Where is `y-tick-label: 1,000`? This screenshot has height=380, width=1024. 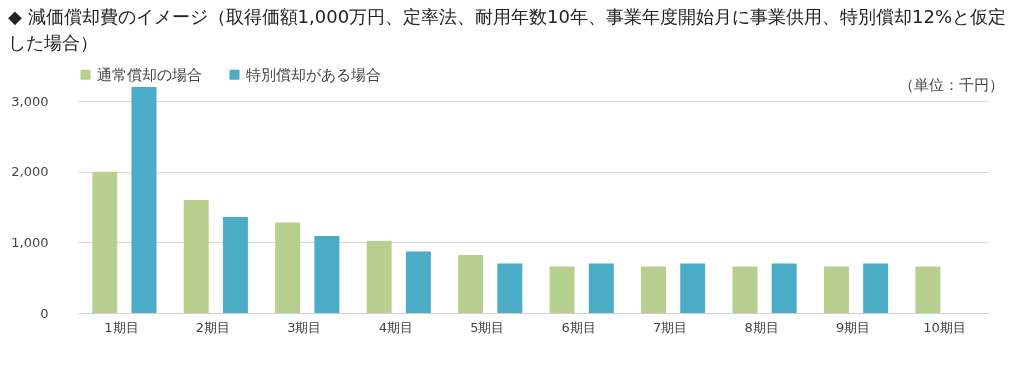
y-tick-label: 1,000 is located at coordinates (30, 242).